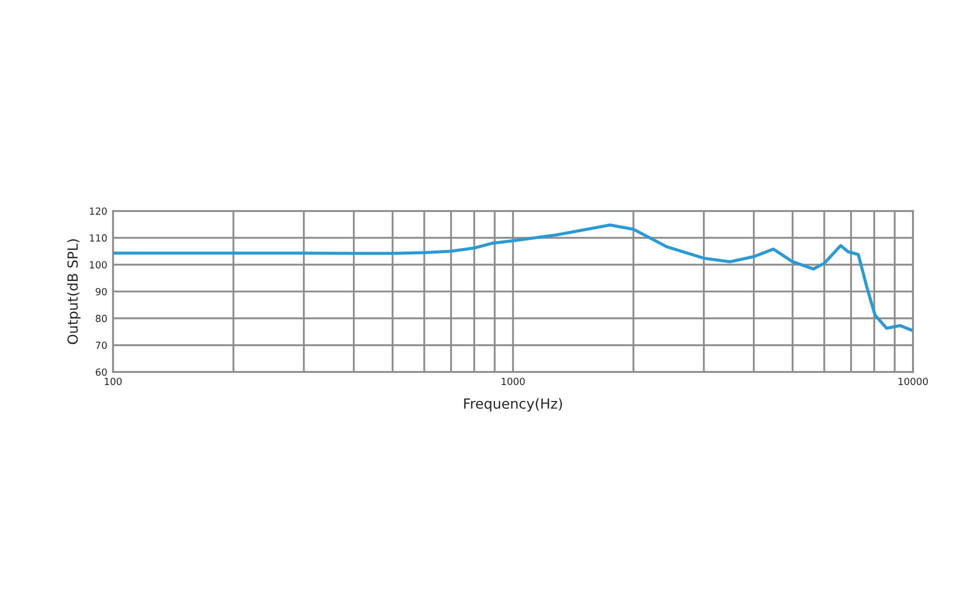 The height and width of the screenshot is (613, 976). What do you see at coordinates (101, 372) in the screenshot?
I see `y-tick-label: 60` at bounding box center [101, 372].